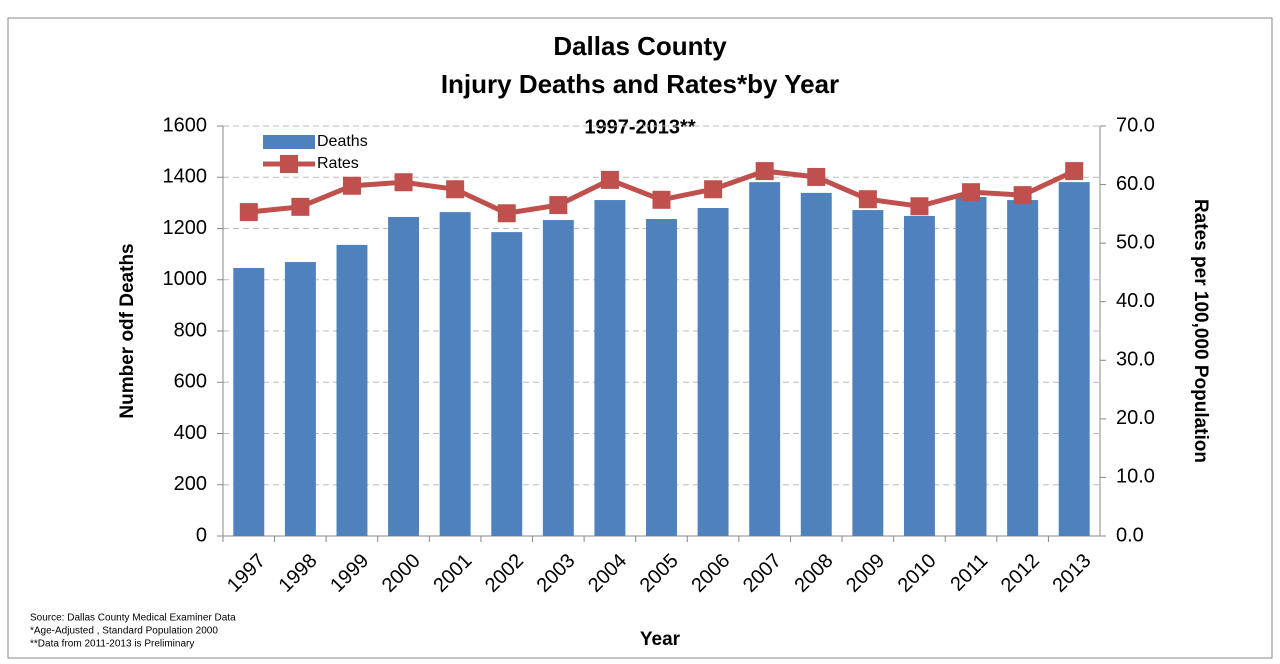 The height and width of the screenshot is (664, 1280). What do you see at coordinates (660, 639) in the screenshot?
I see `x-axis-label: Year` at bounding box center [660, 639].